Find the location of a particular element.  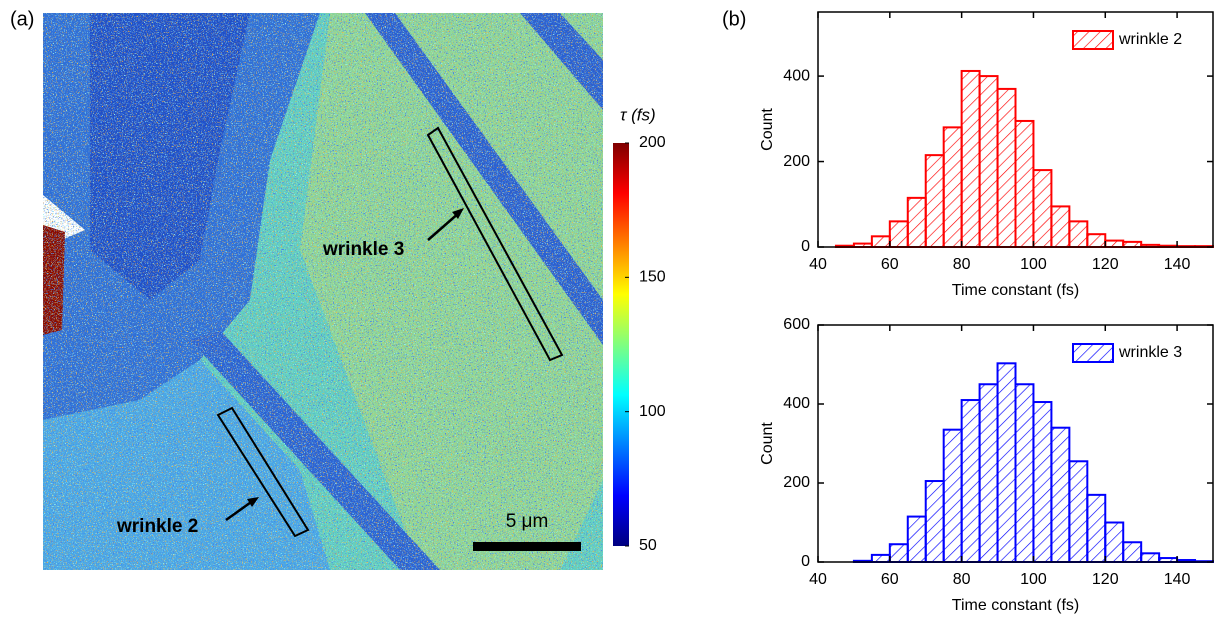

colorbar-label: τ (fs) is located at coordinates (638, 114).